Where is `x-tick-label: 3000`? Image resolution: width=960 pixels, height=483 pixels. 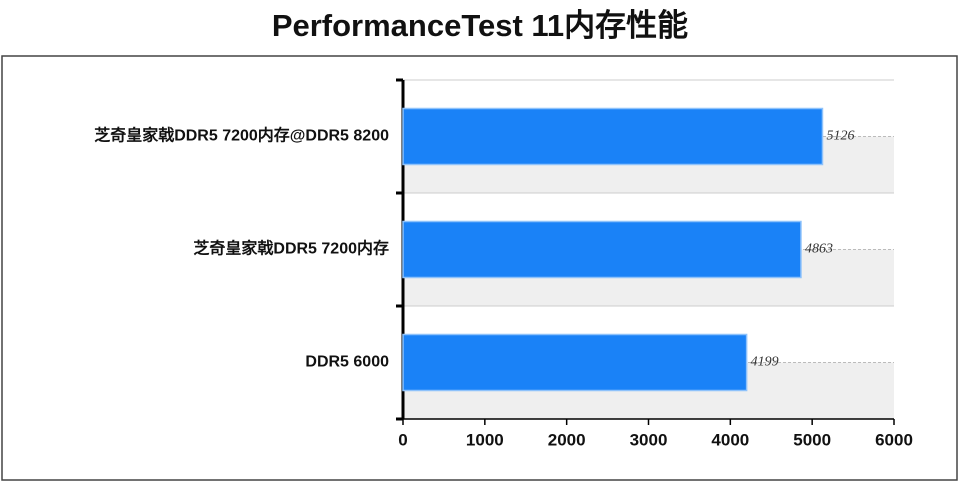
x-tick-label: 3000 is located at coordinates (649, 439).